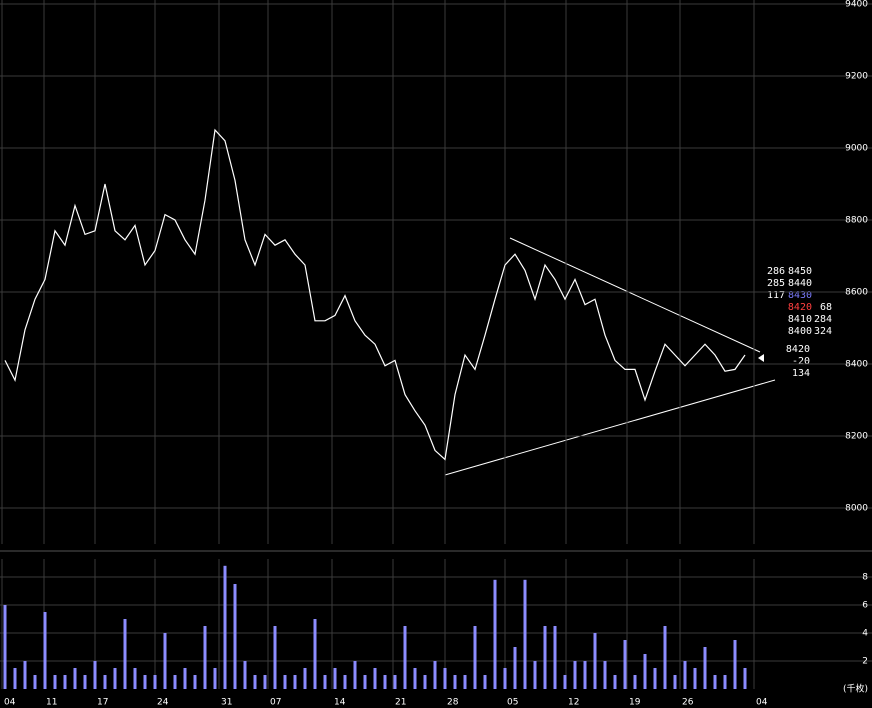 This screenshot has height=708, width=872. I want to click on bid-size: 68, so click(826, 307).